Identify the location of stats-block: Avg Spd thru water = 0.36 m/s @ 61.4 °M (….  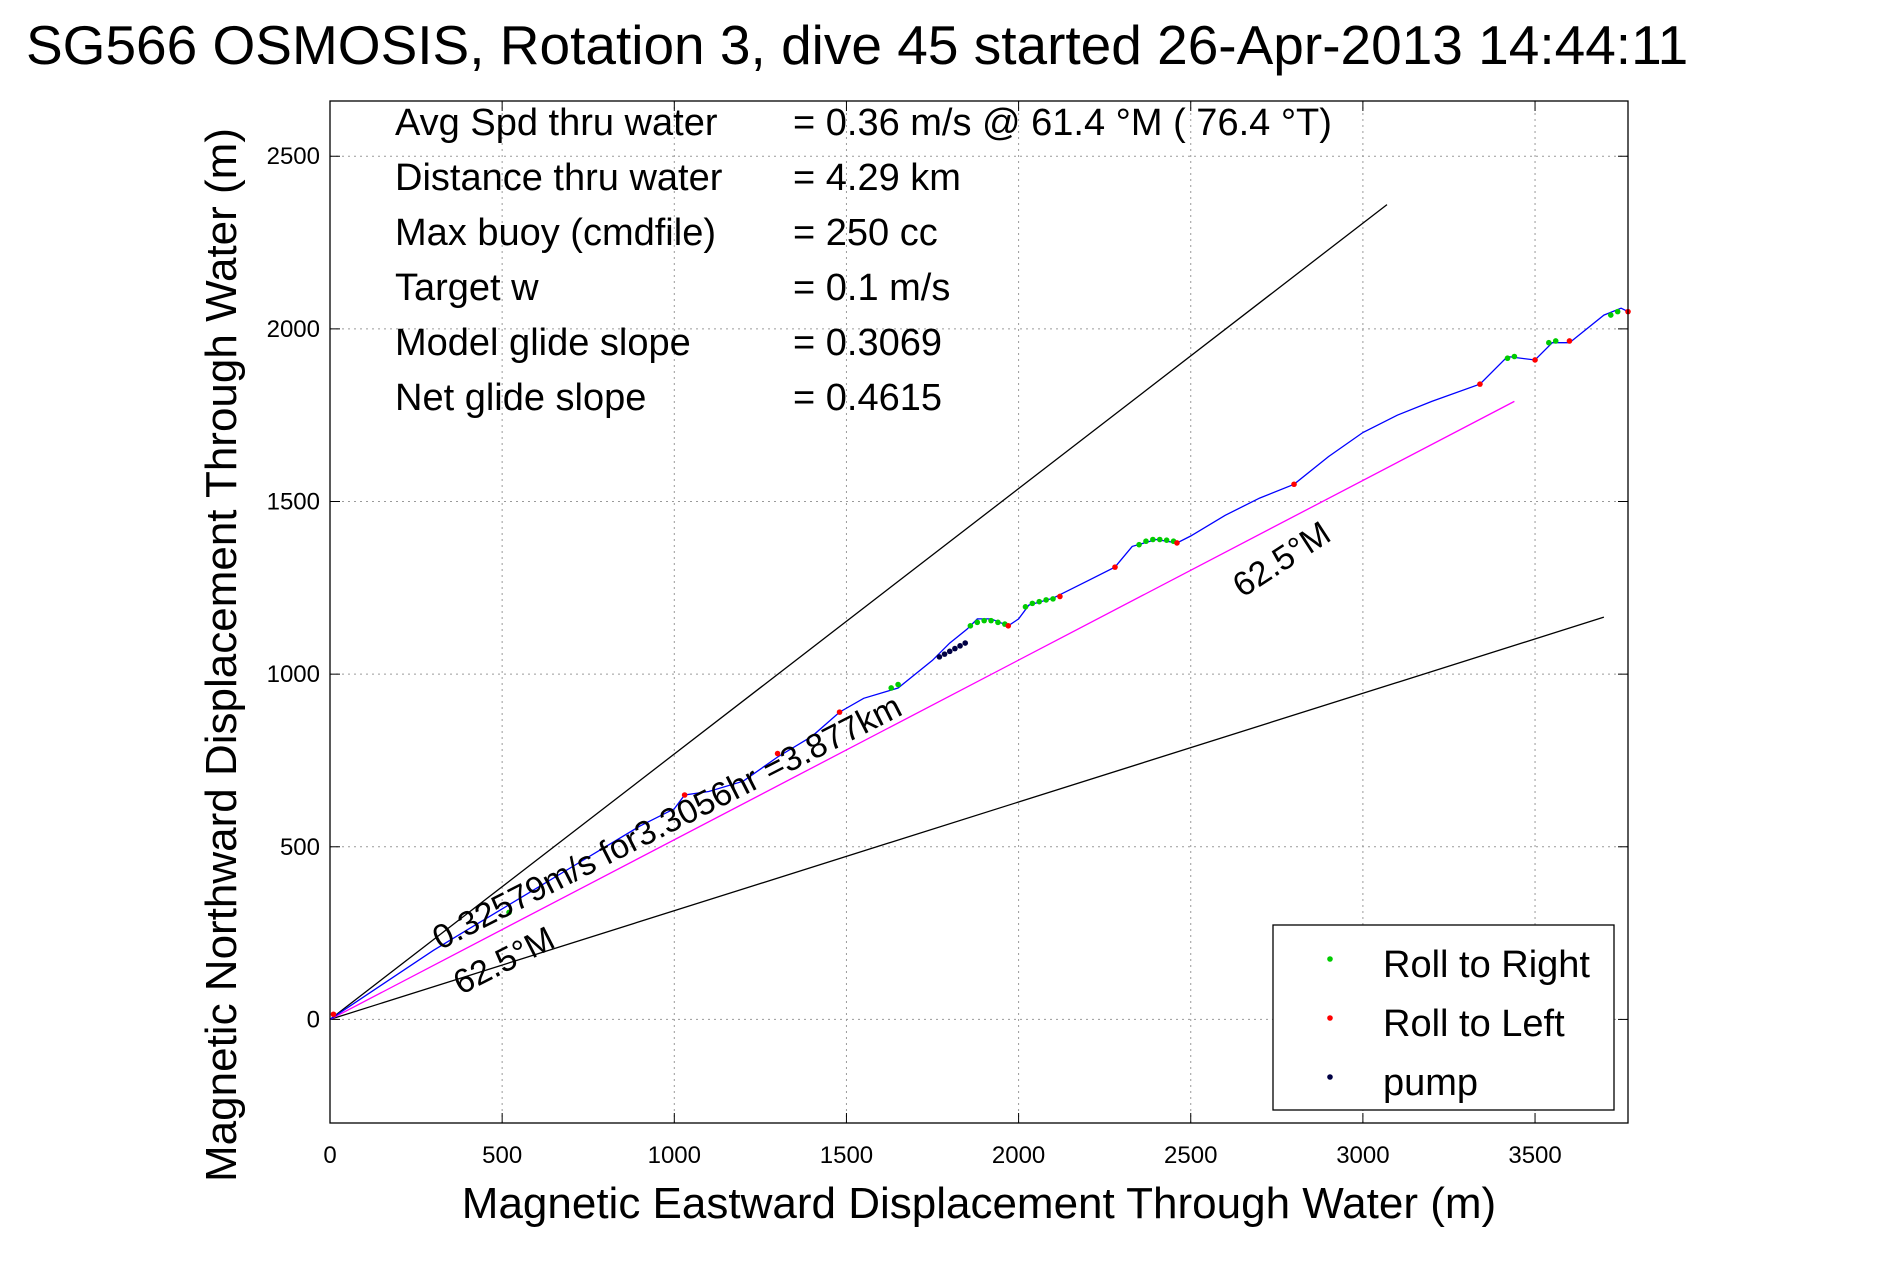
(863, 260).